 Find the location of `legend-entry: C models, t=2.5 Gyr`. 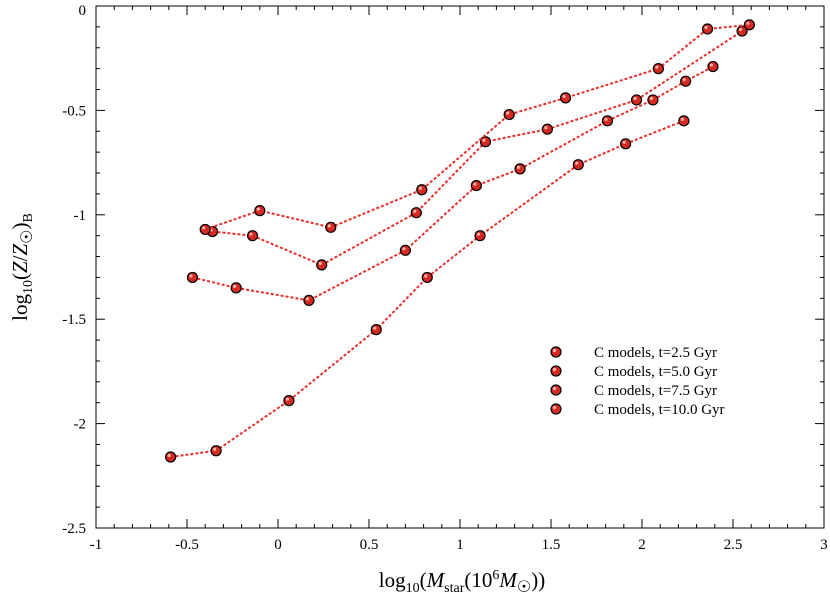

legend-entry: C models, t=2.5 Gyr is located at coordinates (655, 353).